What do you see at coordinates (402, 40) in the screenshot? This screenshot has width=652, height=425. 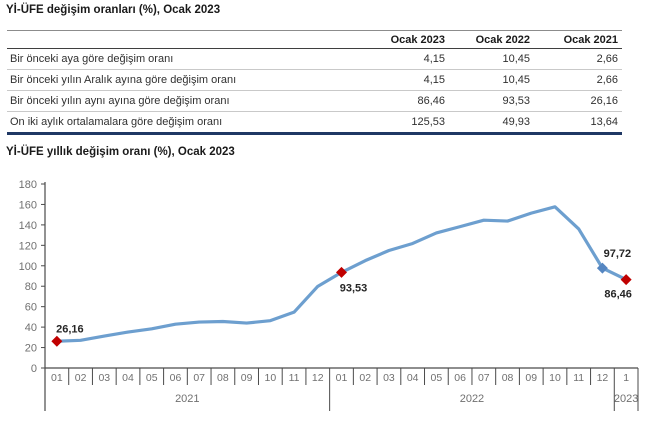 I see `column-header: Ocak 2023` at bounding box center [402, 40].